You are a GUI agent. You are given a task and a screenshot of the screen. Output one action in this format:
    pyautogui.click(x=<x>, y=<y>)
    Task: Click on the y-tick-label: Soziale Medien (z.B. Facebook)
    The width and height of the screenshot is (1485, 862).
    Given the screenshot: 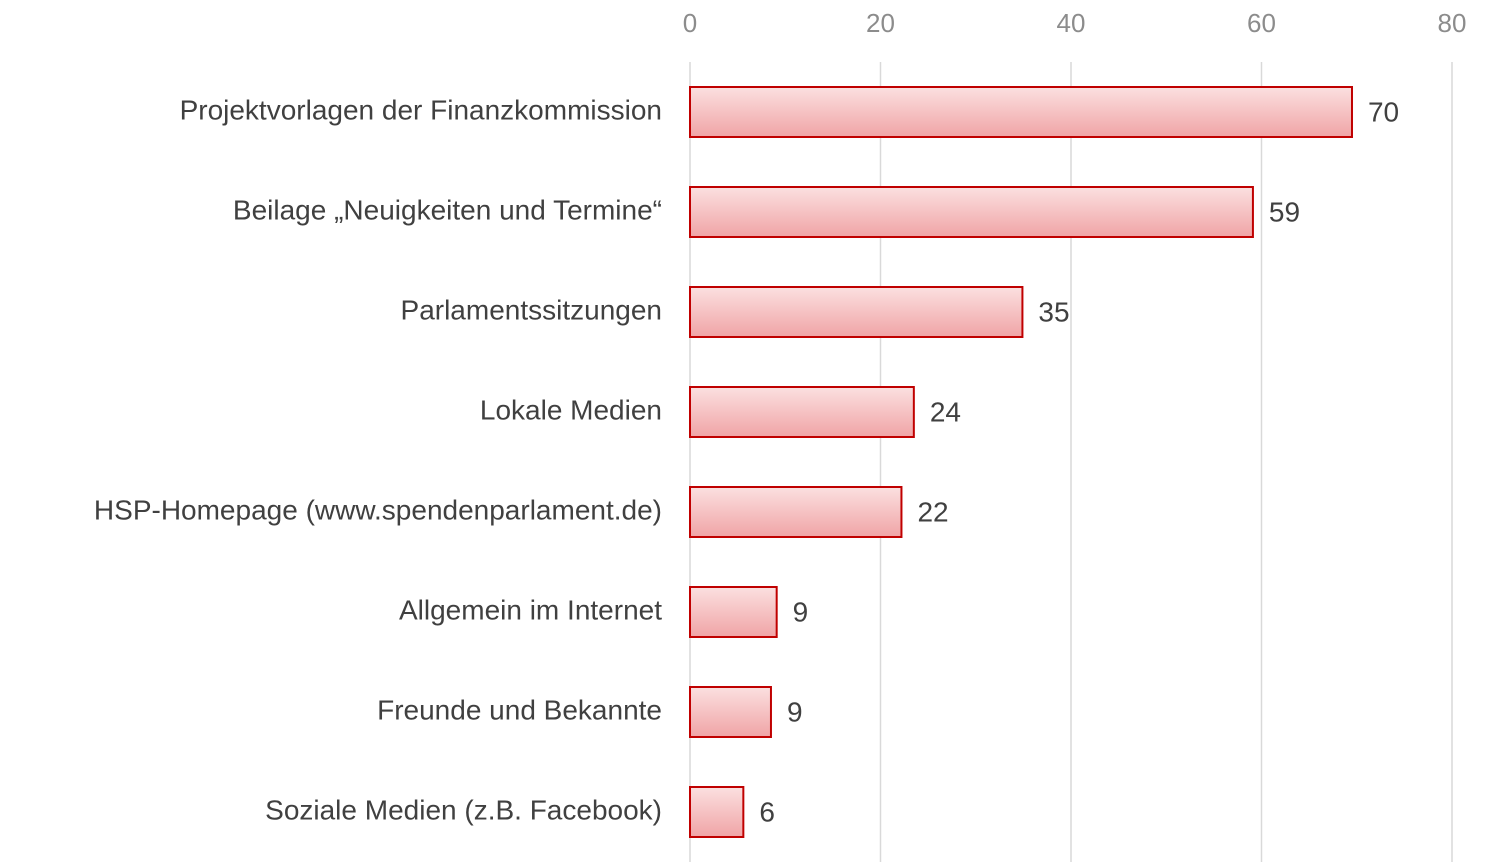 What is the action you would take?
    pyautogui.click(x=463, y=809)
    